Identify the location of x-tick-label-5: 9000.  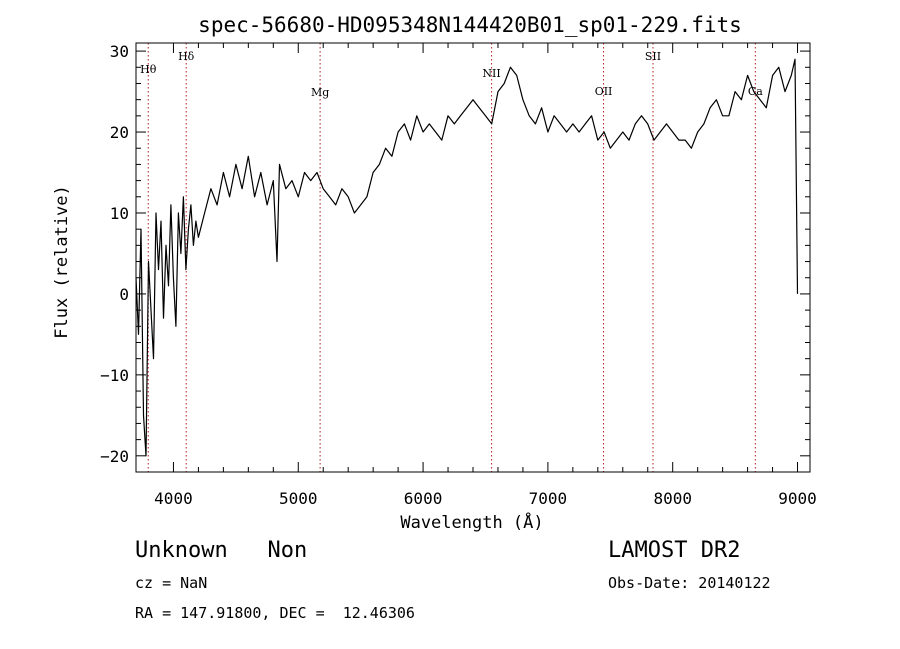
(797, 498).